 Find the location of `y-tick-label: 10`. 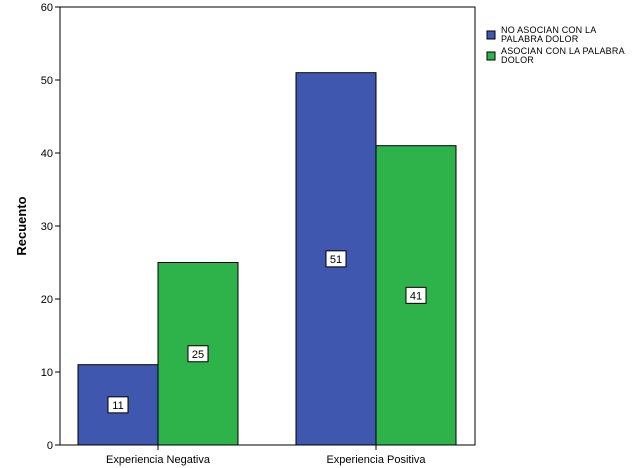

y-tick-label: 10 is located at coordinates (47, 373).